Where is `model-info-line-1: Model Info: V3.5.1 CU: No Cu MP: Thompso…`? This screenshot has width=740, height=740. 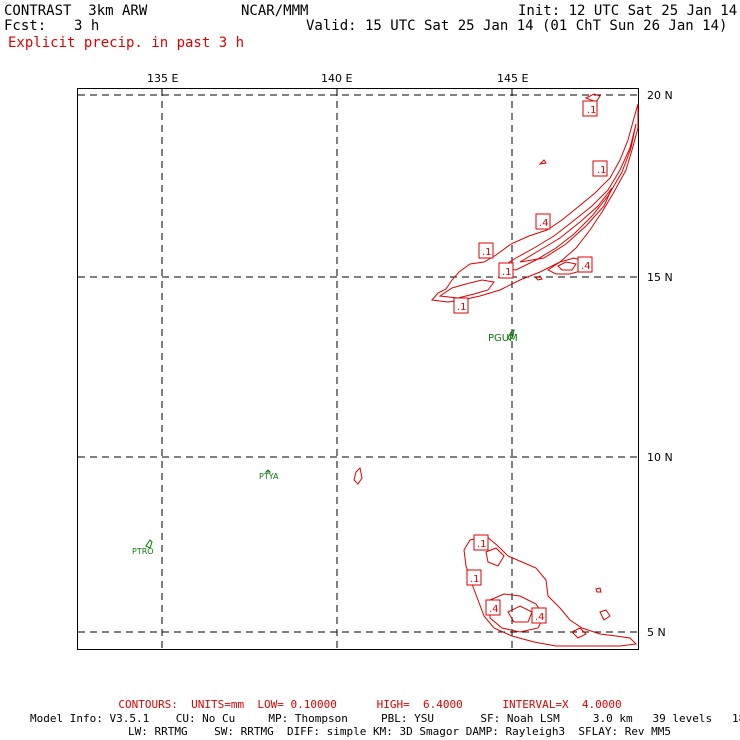 model-info-line-1: Model Info: V3.5.1 CU: No Cu MP: Thompso… is located at coordinates (385, 718).